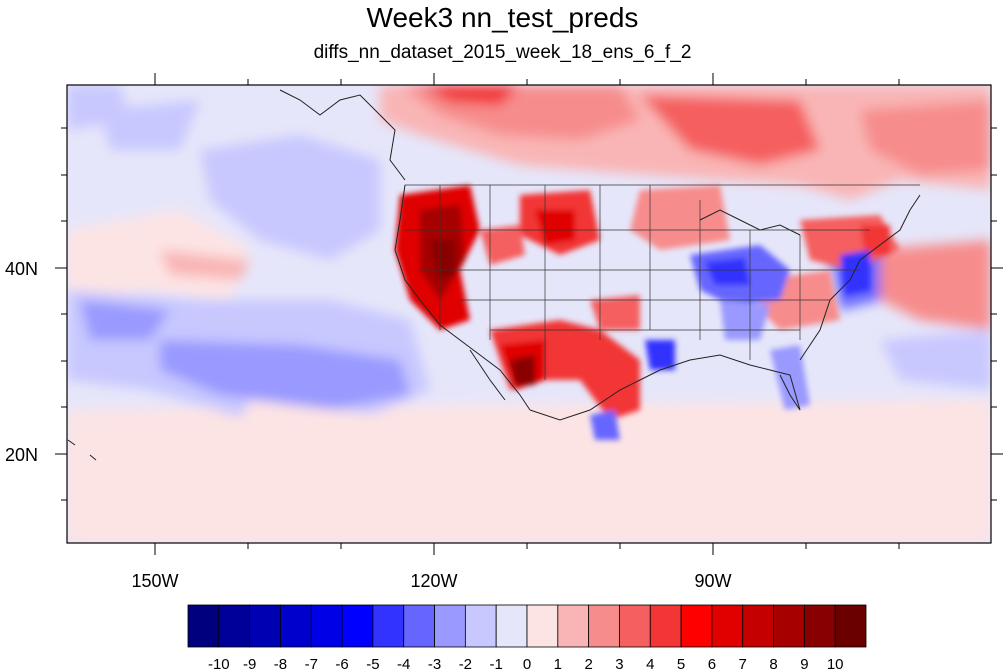  I want to click on colorbar-tick-label: 1, so click(558, 664).